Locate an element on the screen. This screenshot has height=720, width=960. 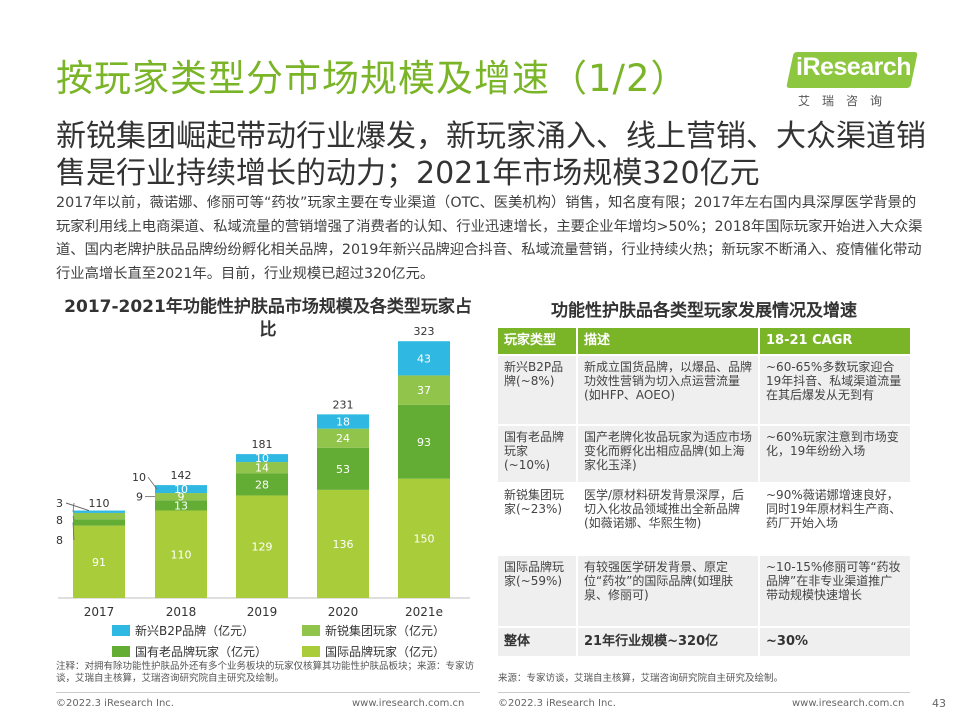
legend-label: 国际品牌玩家（亿元） is located at coordinates (385, 652).